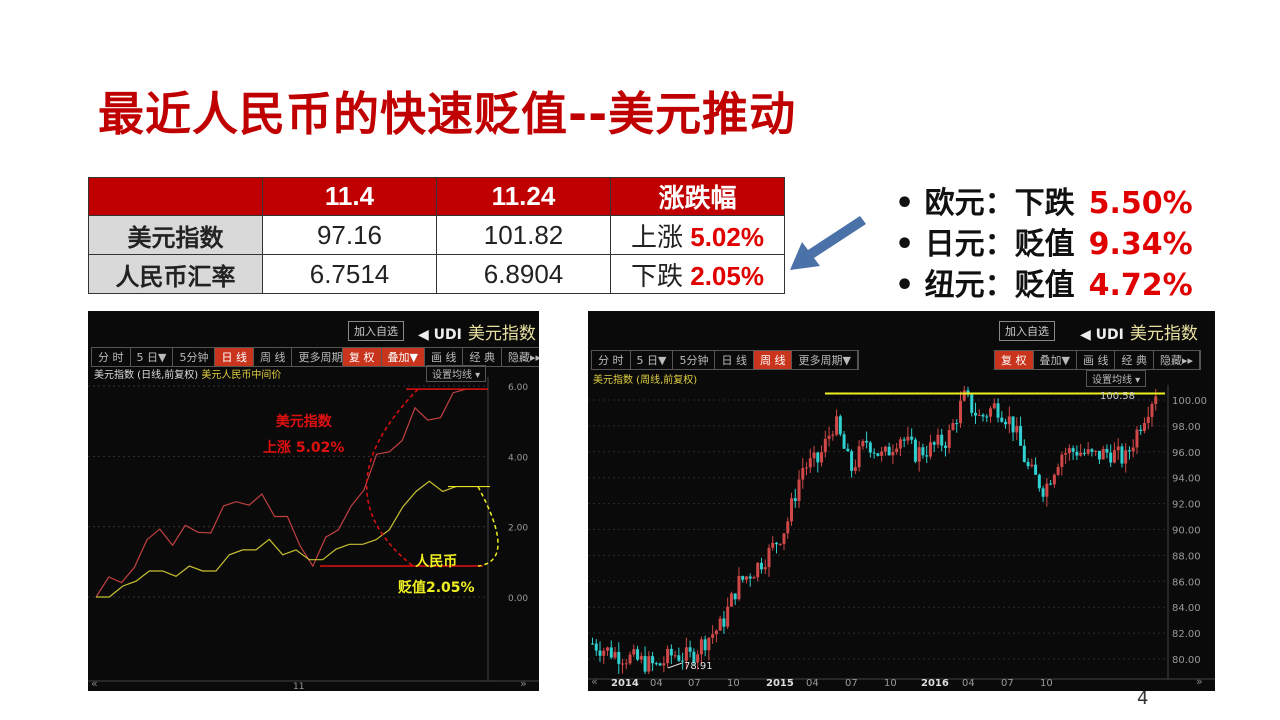  I want to click on low-pointer, so click(675, 665).